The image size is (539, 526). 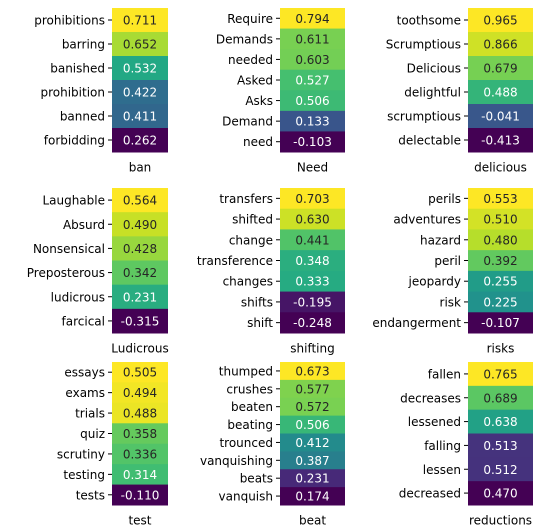 I want to click on row-label: risk, so click(x=451, y=302).